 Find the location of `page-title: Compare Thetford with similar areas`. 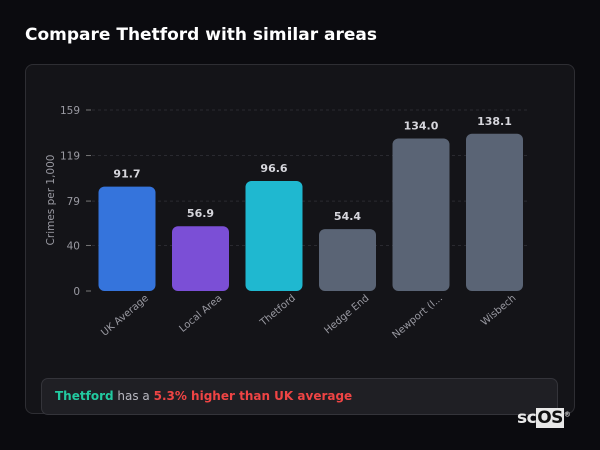

page-title: Compare Thetford with similar areas is located at coordinates (201, 35).